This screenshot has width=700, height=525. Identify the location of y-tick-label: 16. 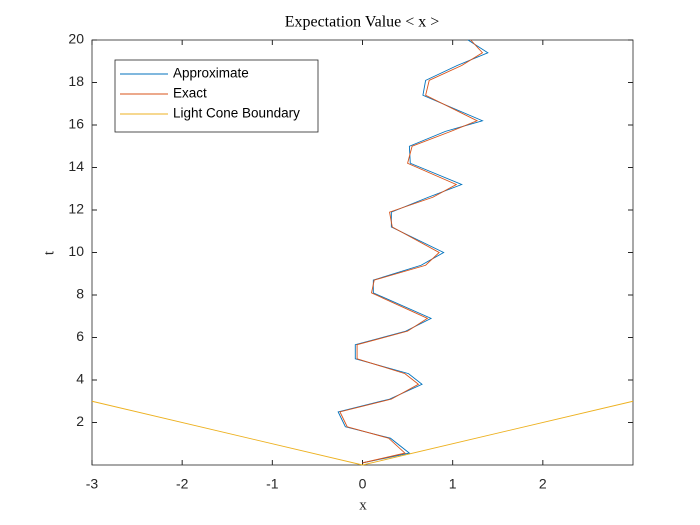
(76, 124).